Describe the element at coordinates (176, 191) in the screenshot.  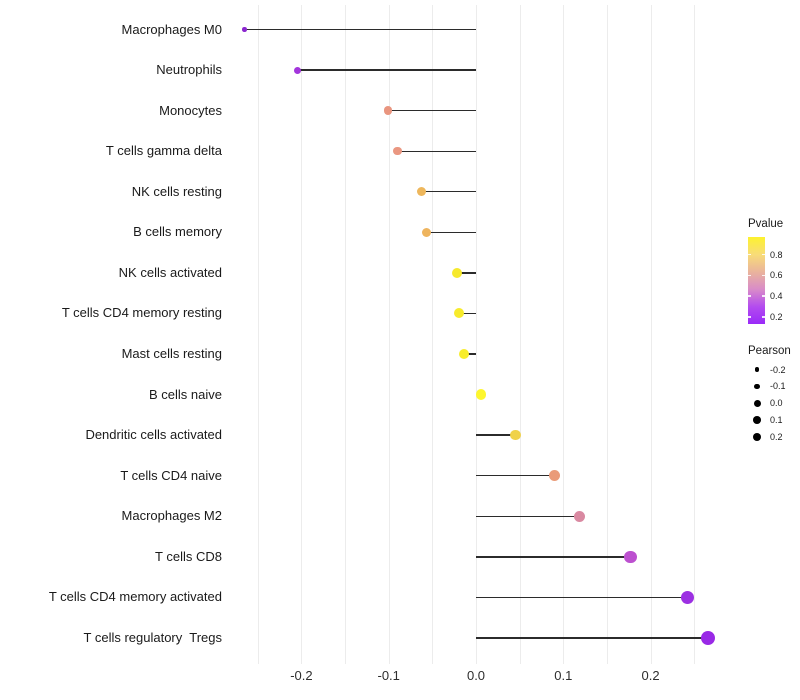
I see `category-label: NK cells resting` at that location.